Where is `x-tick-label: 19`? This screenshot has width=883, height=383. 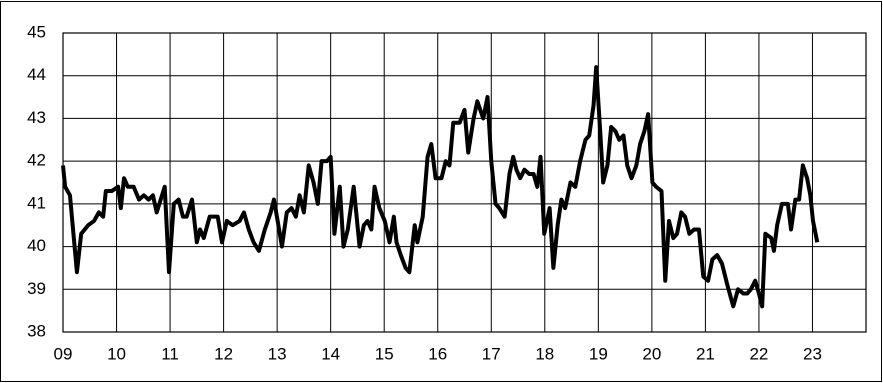
x-tick-label: 19 is located at coordinates (598, 353).